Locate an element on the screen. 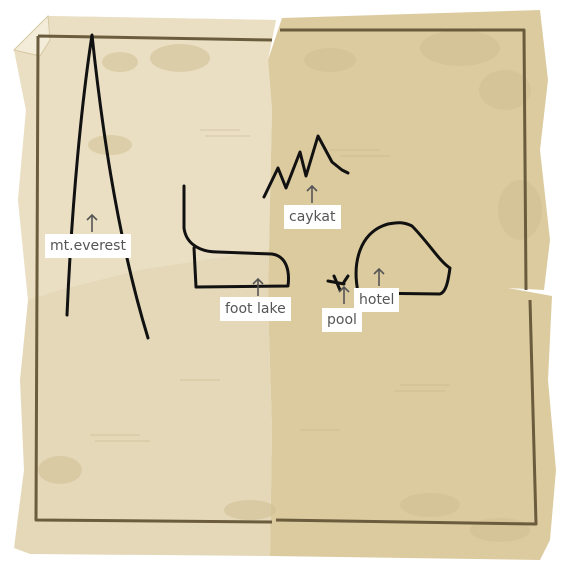 The width and height of the screenshot is (568, 568). label-caykat: caykat is located at coordinates (312, 217).